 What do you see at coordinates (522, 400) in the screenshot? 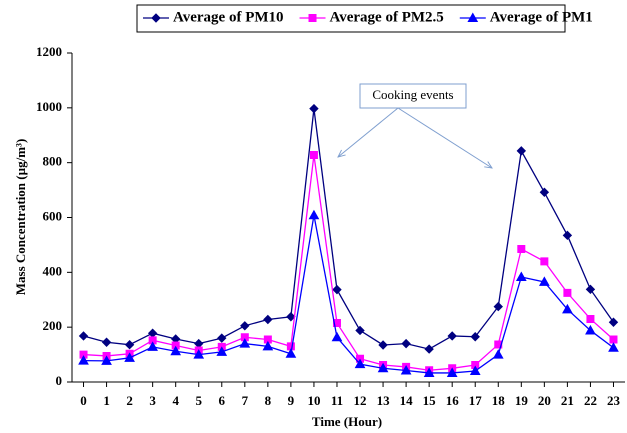
I see `x-tick-label: 19` at bounding box center [522, 400].